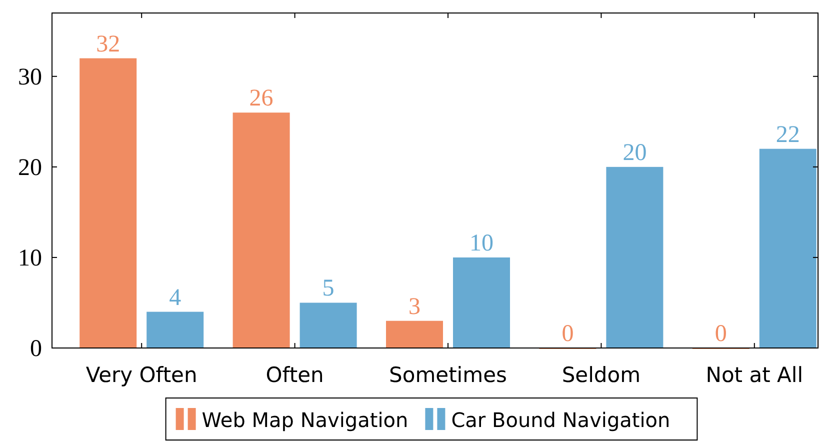  I want to click on x-tick-label: Very Often, so click(142, 375).